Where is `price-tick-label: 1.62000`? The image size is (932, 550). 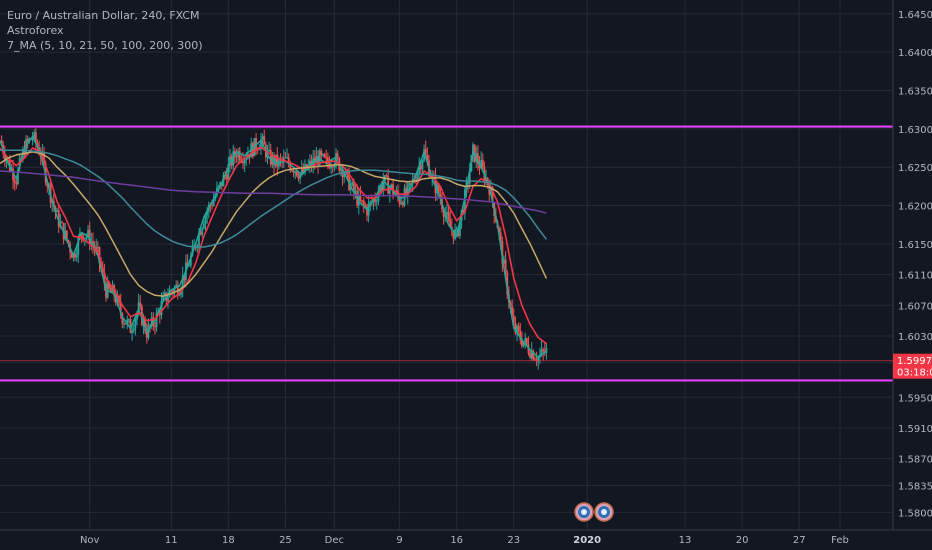 price-tick-label: 1.62000 is located at coordinates (915, 207).